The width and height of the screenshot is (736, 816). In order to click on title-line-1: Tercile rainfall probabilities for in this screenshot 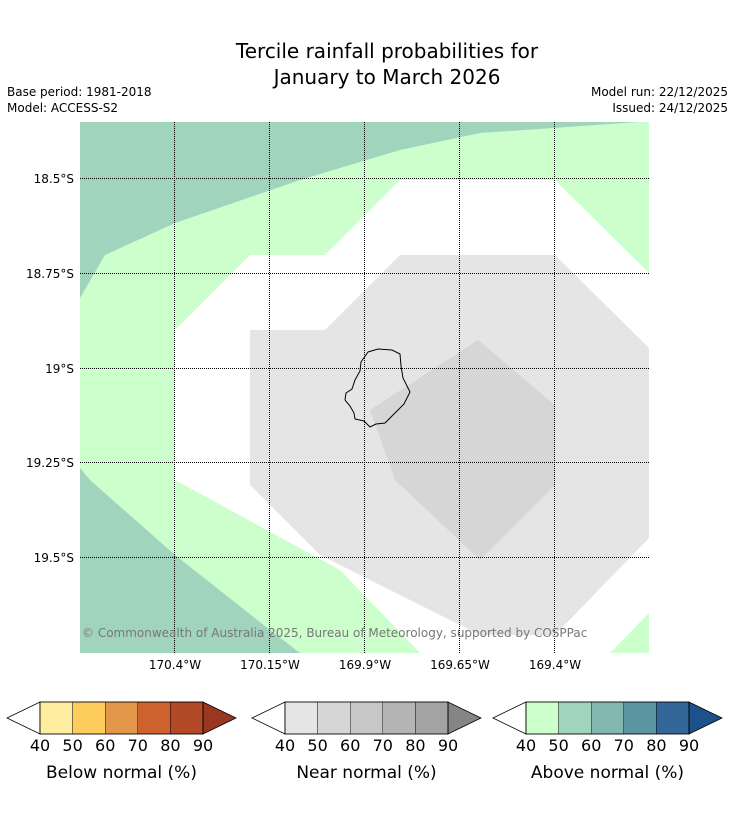, I will do `click(387, 51)`.